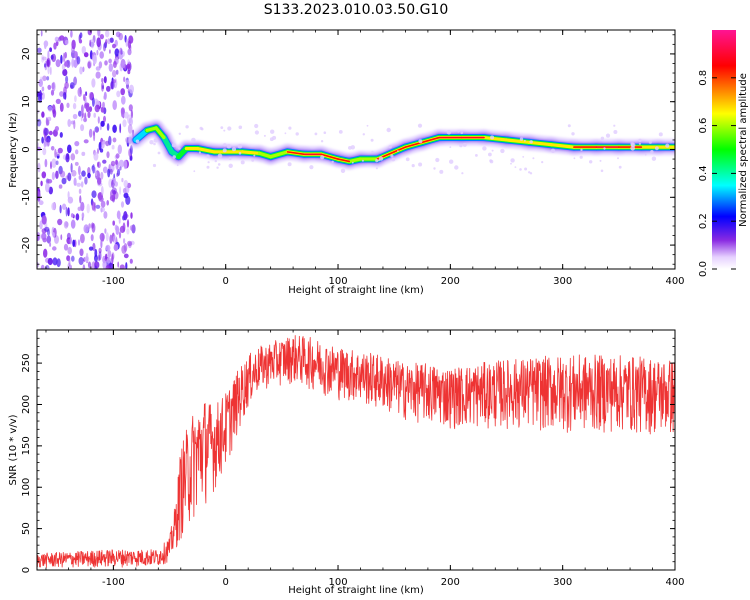  Describe the element at coordinates (674, 281) in the screenshot. I see `spectrogram-xtick-label: 400` at that location.